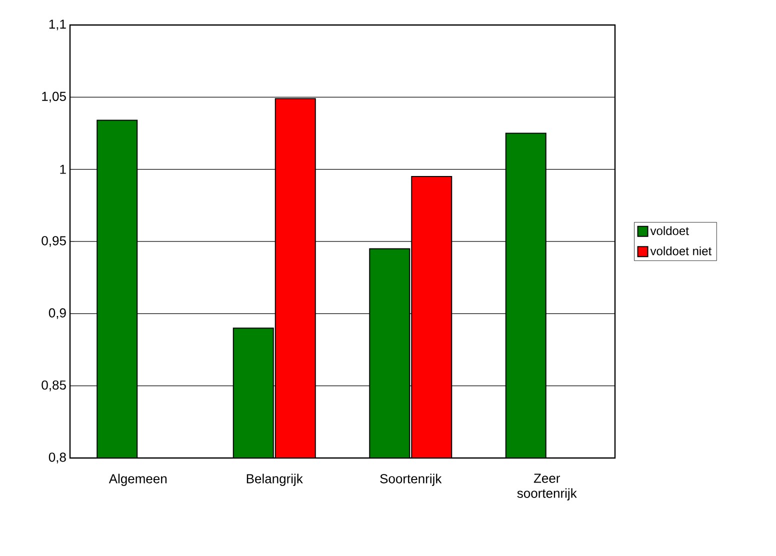 This screenshot has width=776, height=556. What do you see at coordinates (54, 386) in the screenshot?
I see `y-tick-label: 0,85` at bounding box center [54, 386].